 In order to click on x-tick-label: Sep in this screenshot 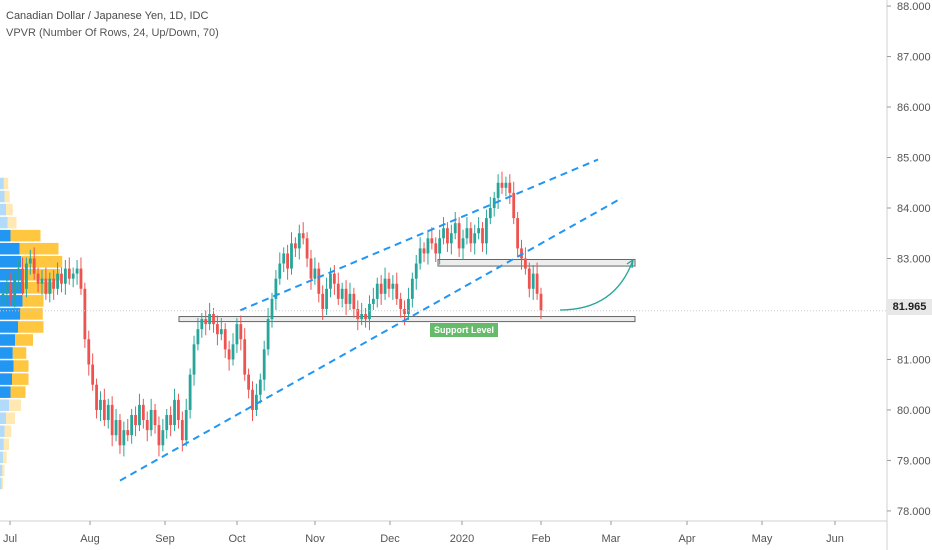, I will do `click(165, 539)`.